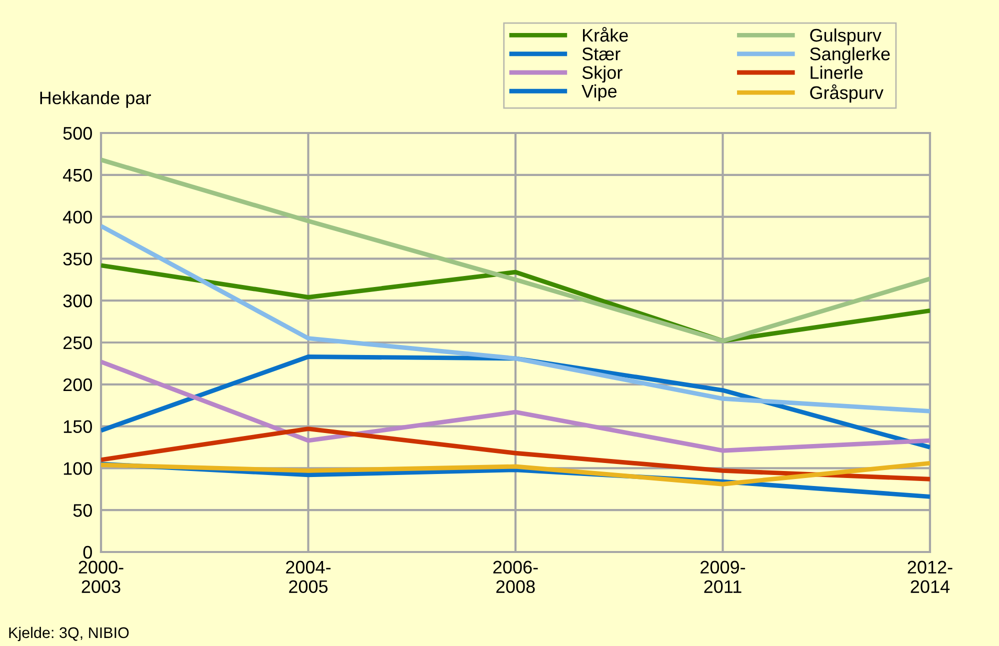  What do you see at coordinates (308, 577) in the screenshot?
I see `x-tick-label: 2004- 2005` at bounding box center [308, 577].